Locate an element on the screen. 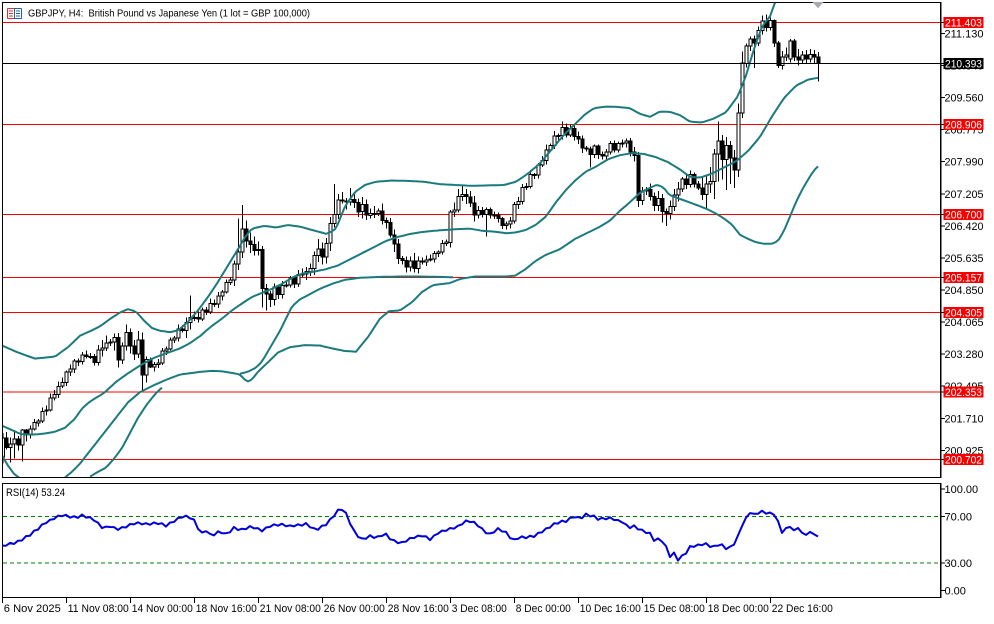 This screenshot has height=624, width=994. svg-text: 21 Nov 08:00 is located at coordinates (290, 609).